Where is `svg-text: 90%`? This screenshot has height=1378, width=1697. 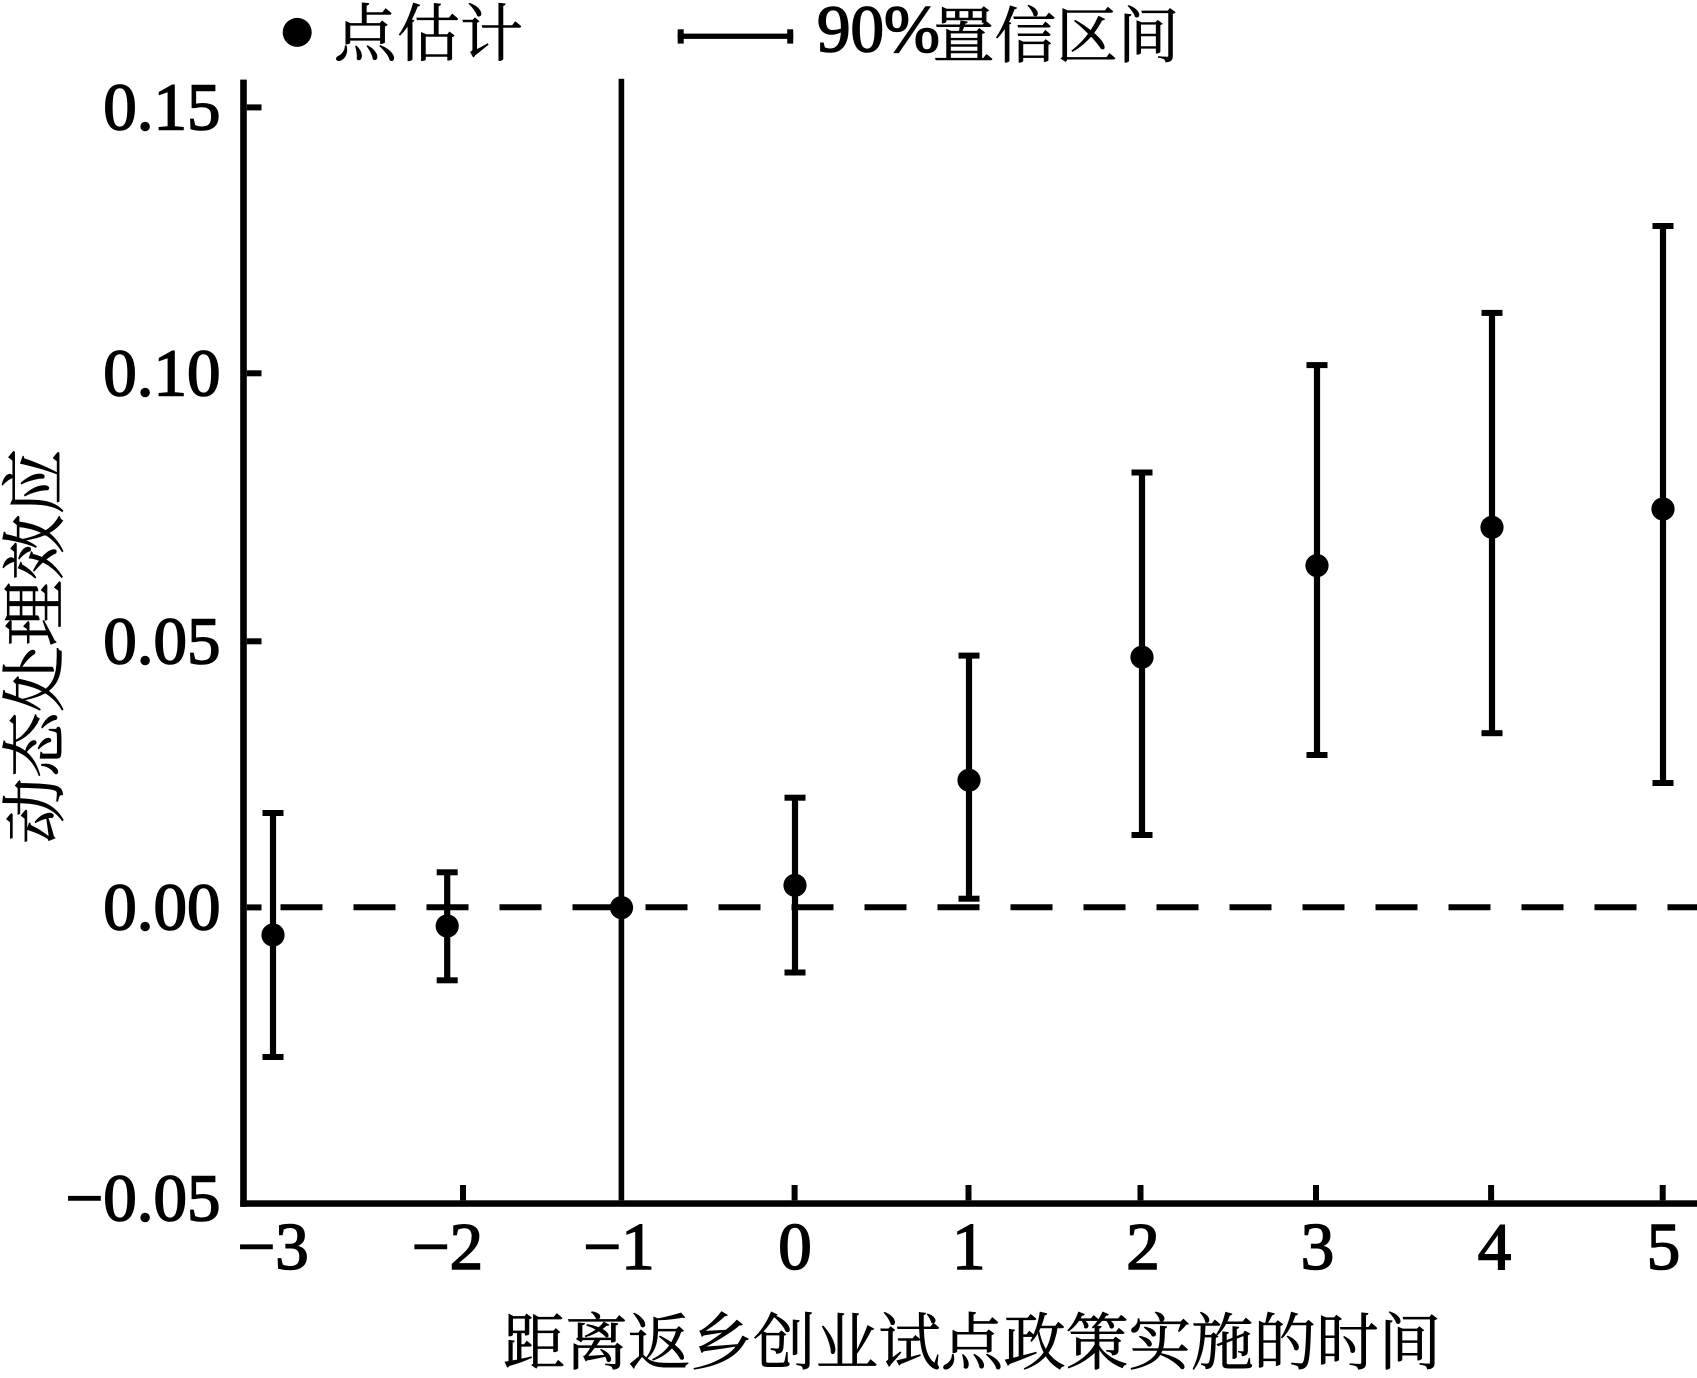
svg-text: 90% is located at coordinates (878, 33).